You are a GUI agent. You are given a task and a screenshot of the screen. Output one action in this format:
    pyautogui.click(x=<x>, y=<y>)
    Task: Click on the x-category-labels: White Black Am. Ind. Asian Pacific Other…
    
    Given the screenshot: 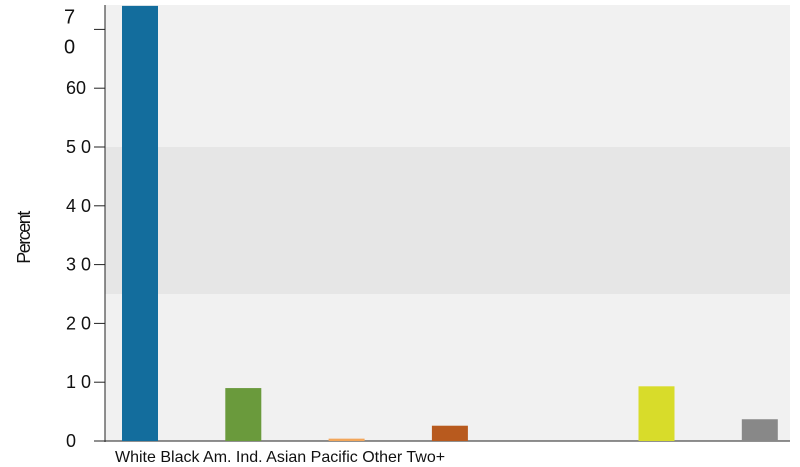 What is the action you would take?
    pyautogui.click(x=280, y=457)
    